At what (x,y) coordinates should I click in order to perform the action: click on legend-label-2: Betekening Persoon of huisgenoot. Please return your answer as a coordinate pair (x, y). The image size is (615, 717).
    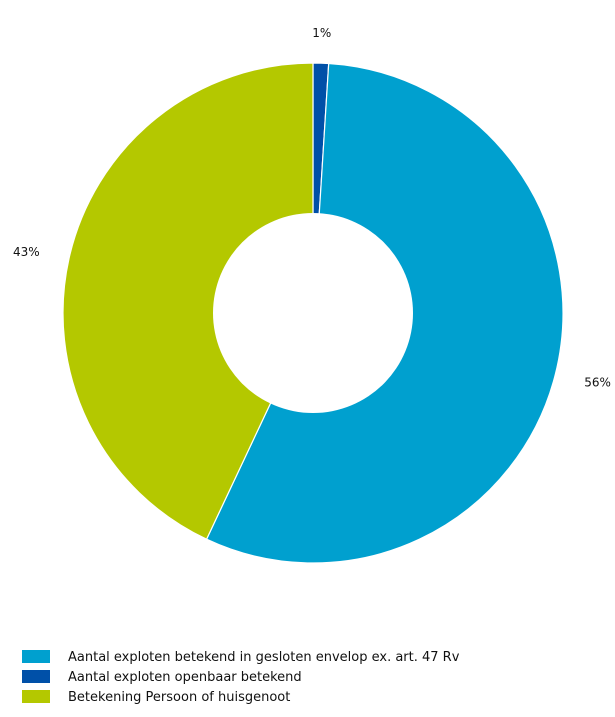
    Looking at the image, I should click on (179, 697).